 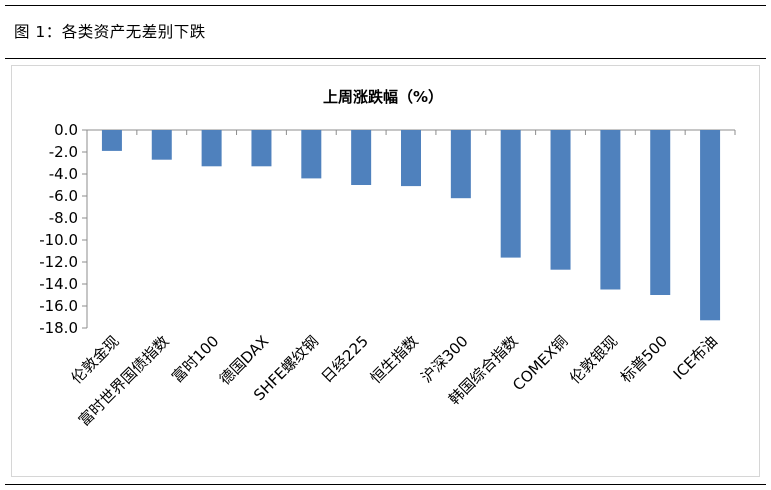 What do you see at coordinates (195, 359) in the screenshot?
I see `category-label: 富时100` at bounding box center [195, 359].